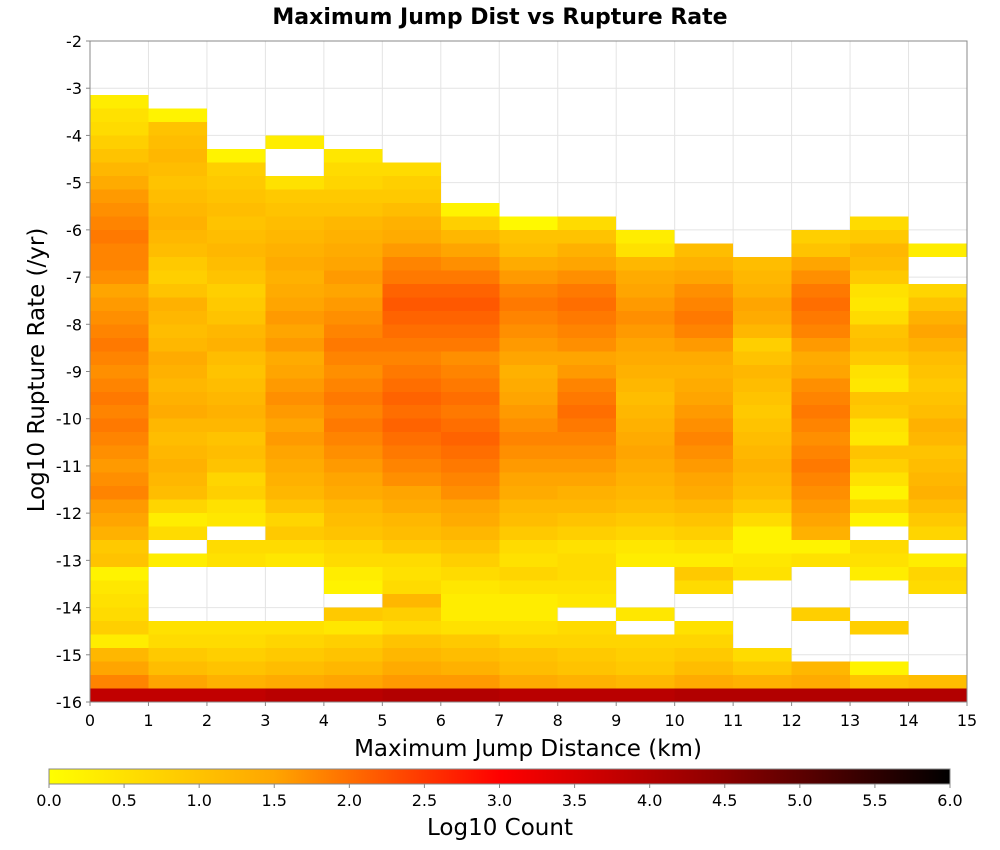 Image resolution: width=1000 pixels, height=850 pixels. Describe the element at coordinates (74, 135) in the screenshot. I see `y-tick-label: -4` at that location.